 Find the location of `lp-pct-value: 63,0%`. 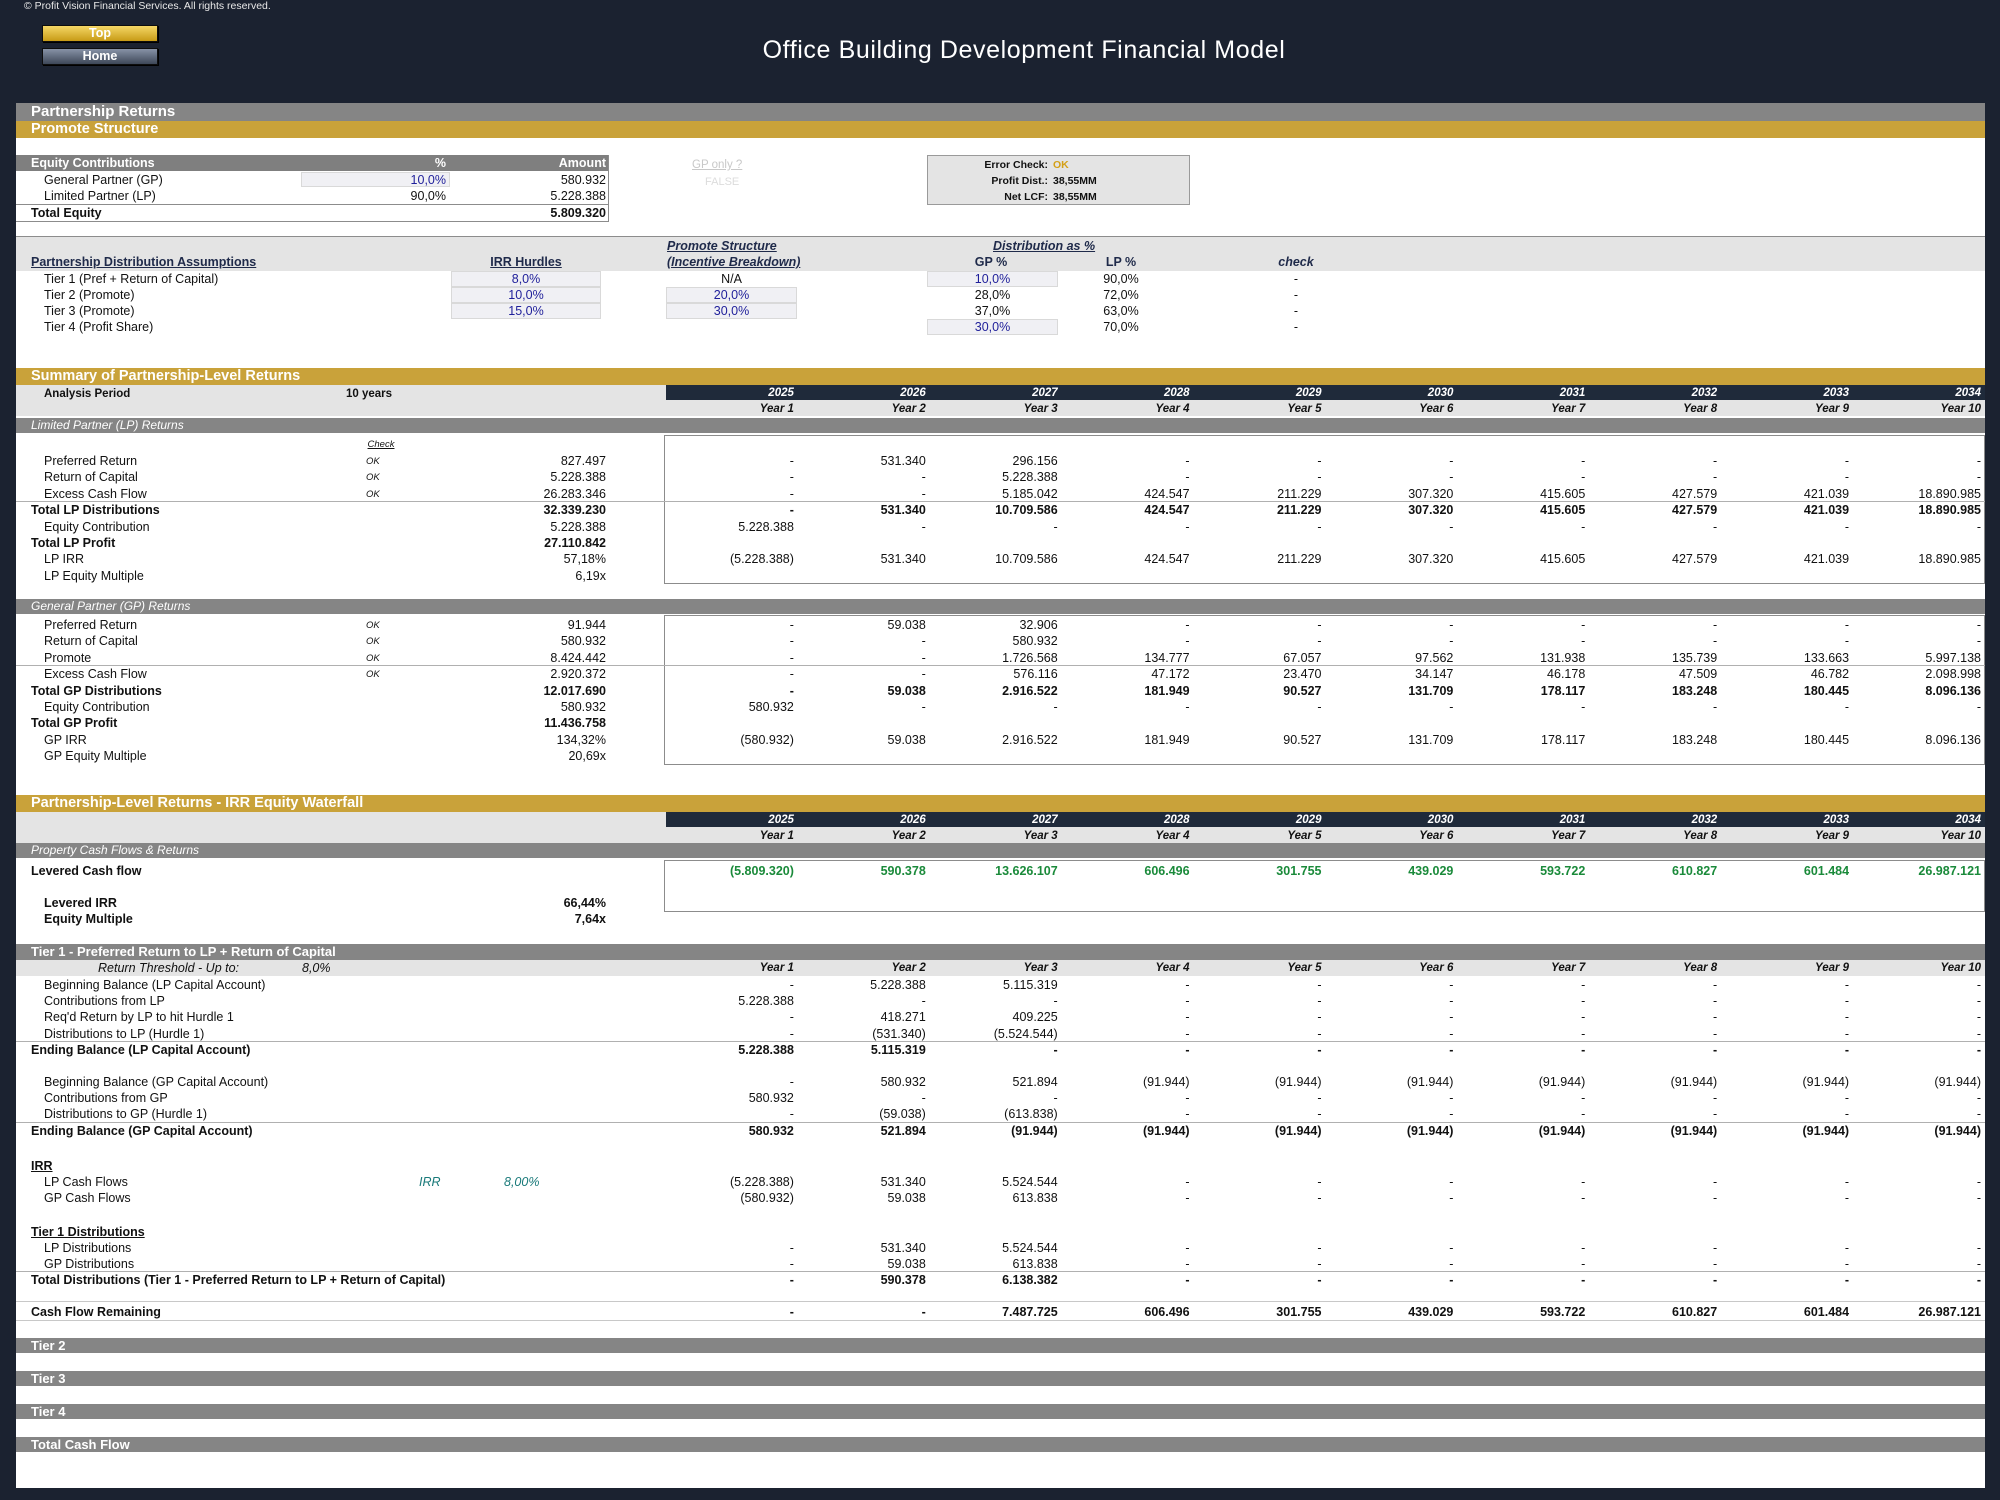

lp-pct-value: 63,0% is located at coordinates (1121, 311).